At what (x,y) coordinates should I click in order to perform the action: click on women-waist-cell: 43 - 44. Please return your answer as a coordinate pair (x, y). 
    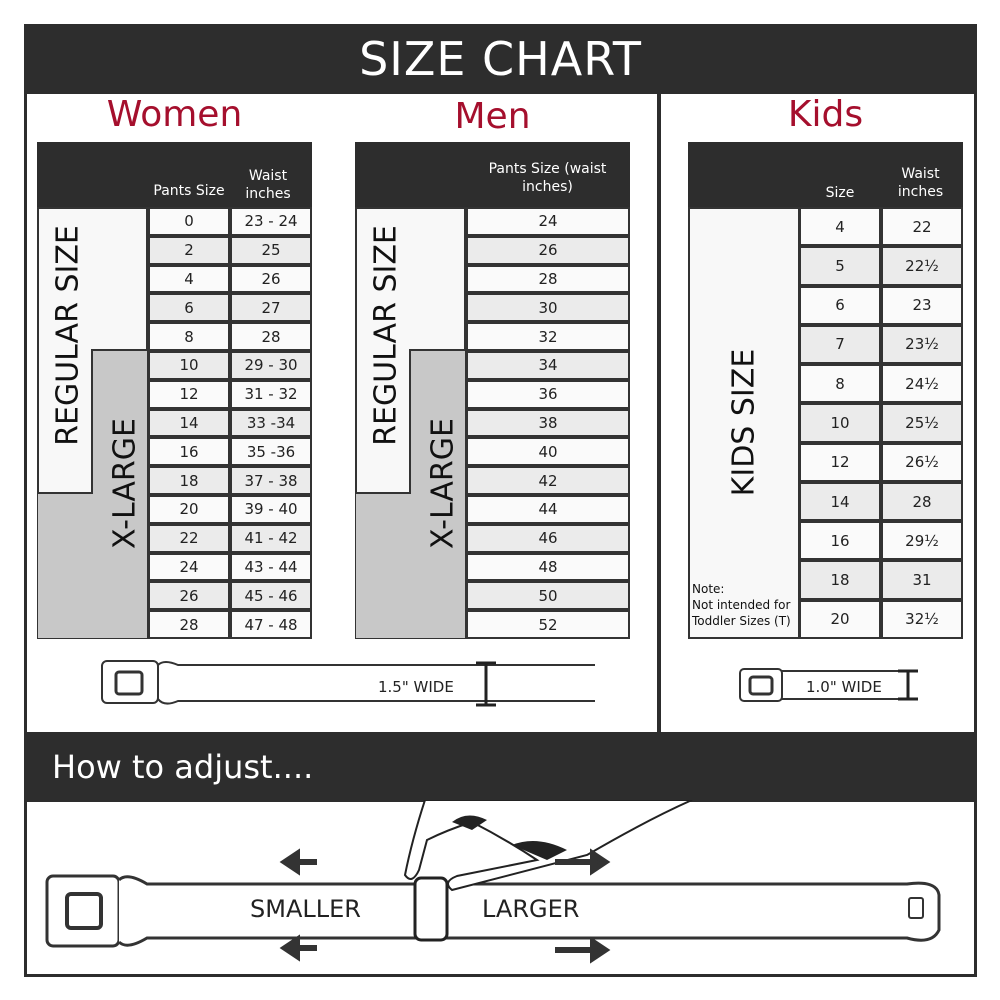
    Looking at the image, I should click on (271, 567).